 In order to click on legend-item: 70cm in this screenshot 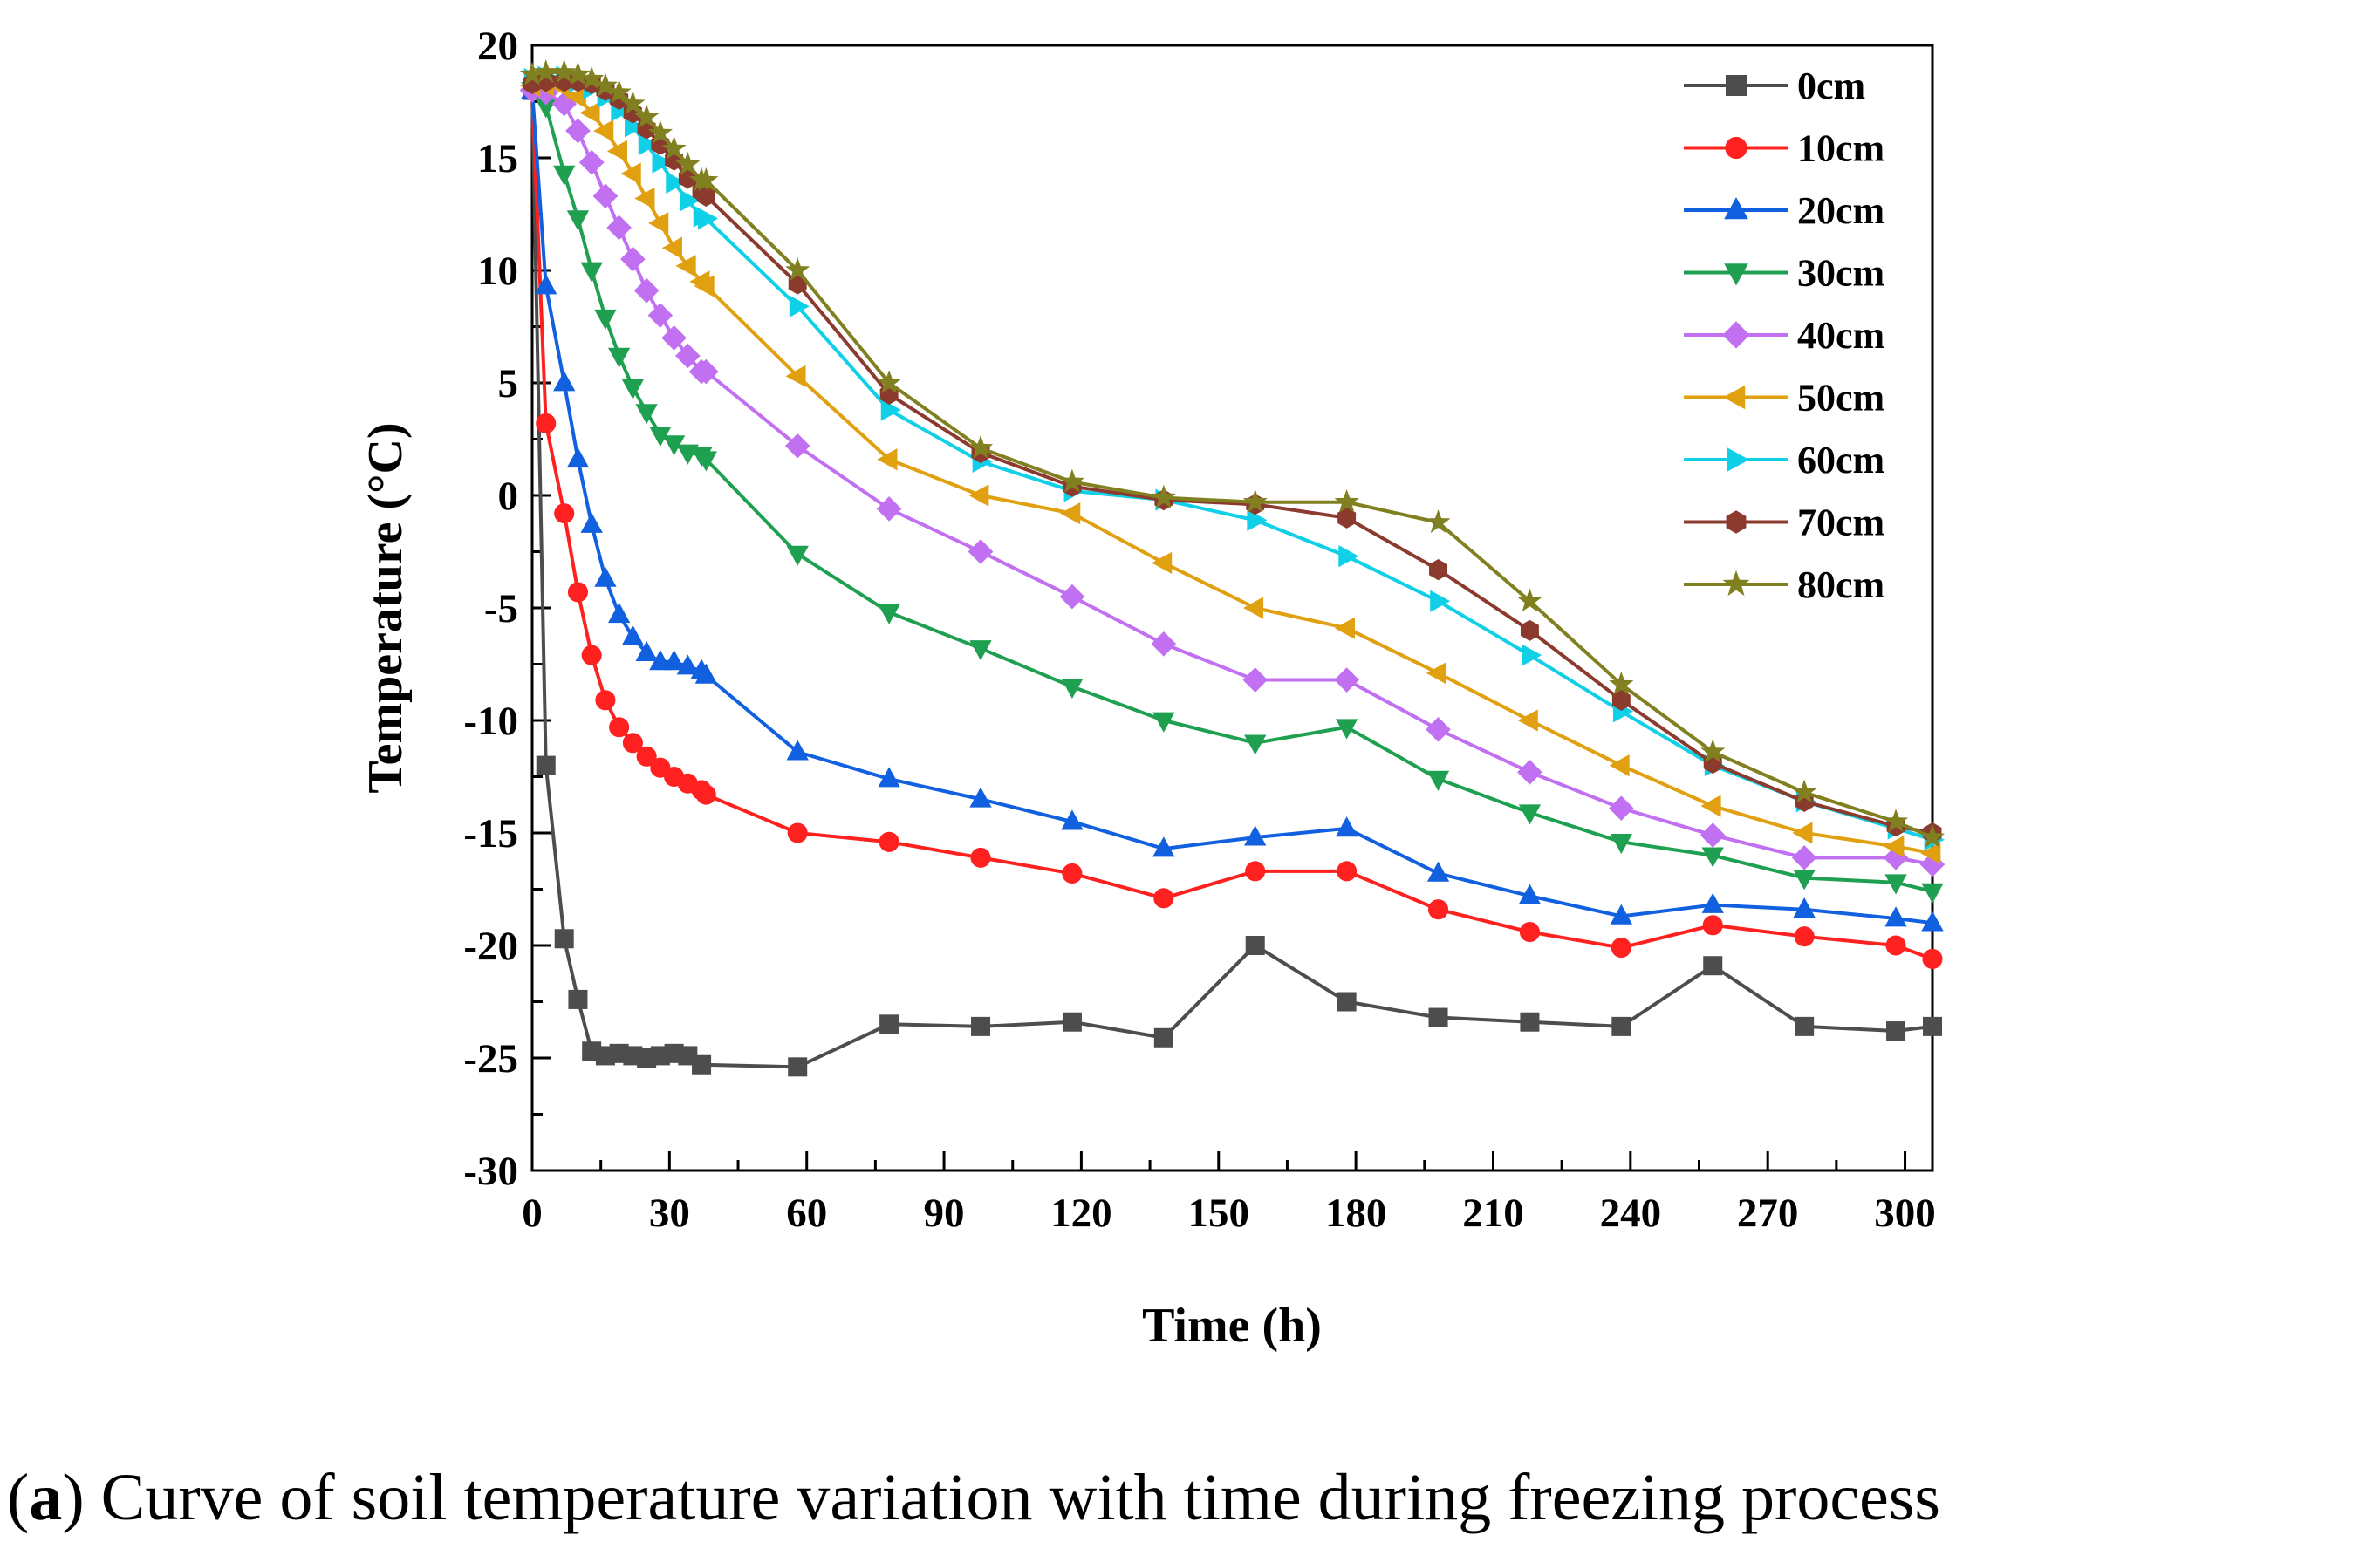, I will do `click(1784, 523)`.